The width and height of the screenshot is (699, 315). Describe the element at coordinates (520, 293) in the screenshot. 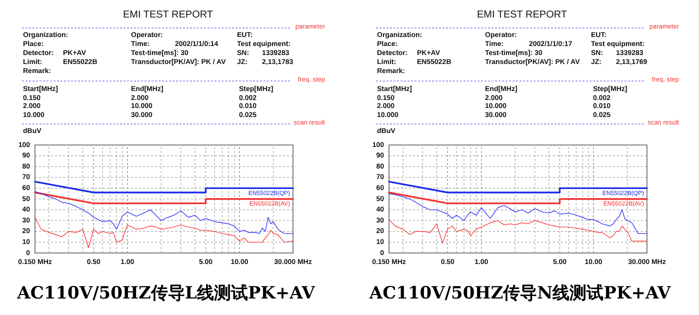

I see `text: AC110V/50HZ传导N线测试PK+AV` at that location.